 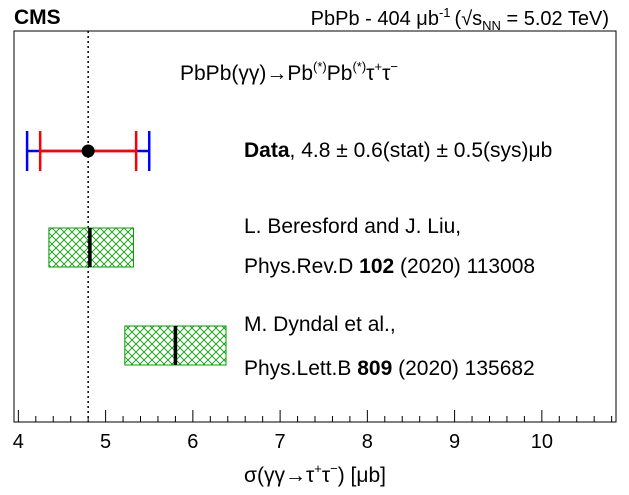 I want to click on xlabel-minus: −, so click(x=334, y=468).